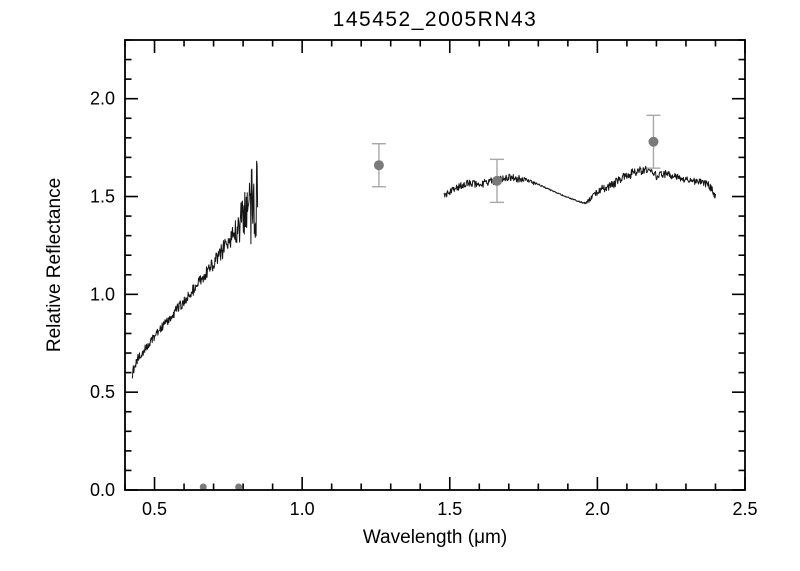 Image resolution: width=800 pixels, height=571 pixels. What do you see at coordinates (102, 197) in the screenshot?
I see `y-tick-label: 1.5` at bounding box center [102, 197].